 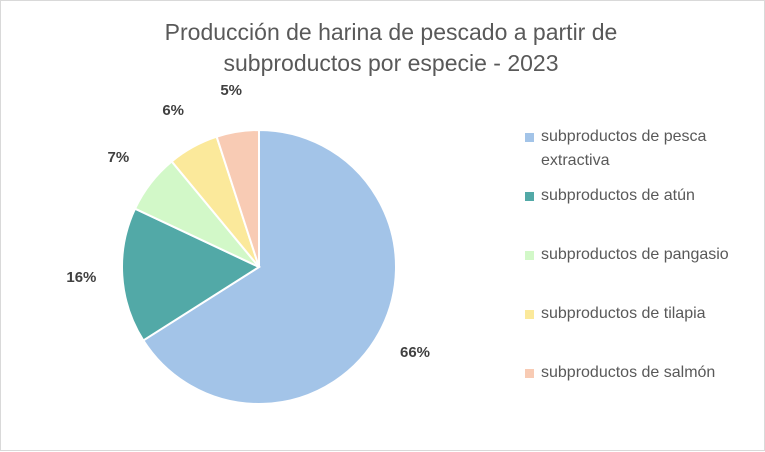 What do you see at coordinates (618, 195) in the screenshot?
I see `legend-label: subproductos de atún` at bounding box center [618, 195].